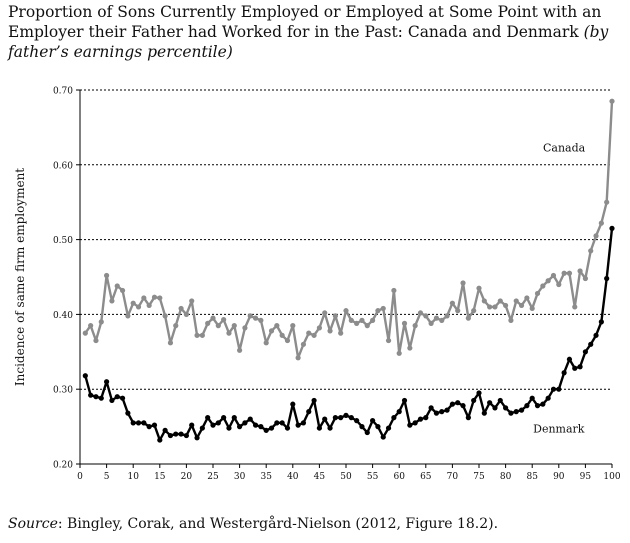 This screenshot has height=543, width=630. Describe the element at coordinates (586, 477) in the screenshot. I see `x-tick-label-19: 95` at that location.